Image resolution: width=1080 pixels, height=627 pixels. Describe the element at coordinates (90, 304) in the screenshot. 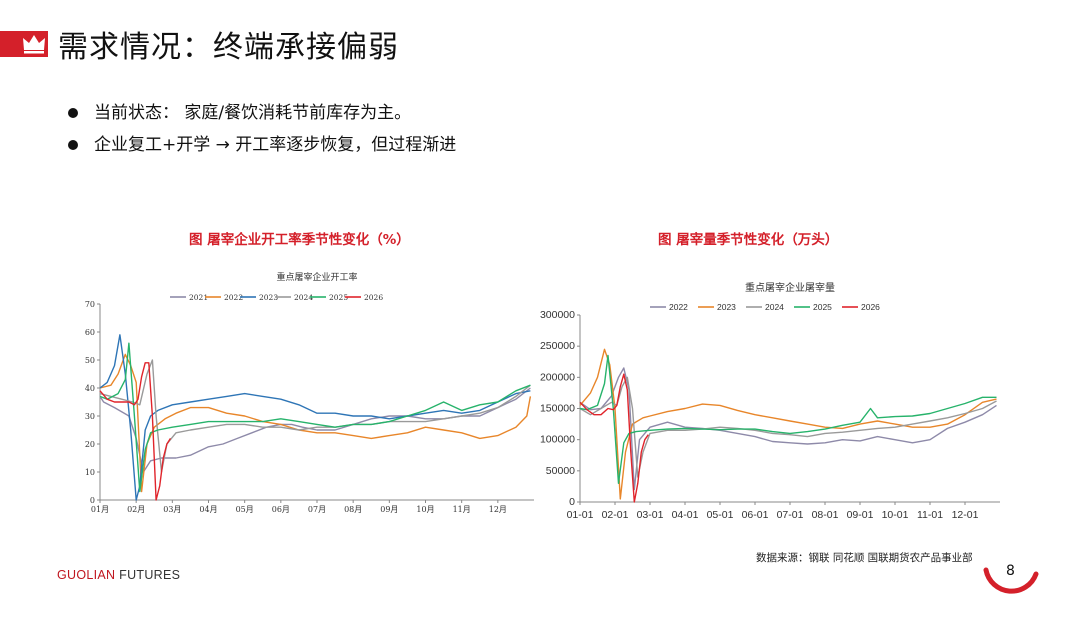

I see `y-tick-label: 70` at that location.